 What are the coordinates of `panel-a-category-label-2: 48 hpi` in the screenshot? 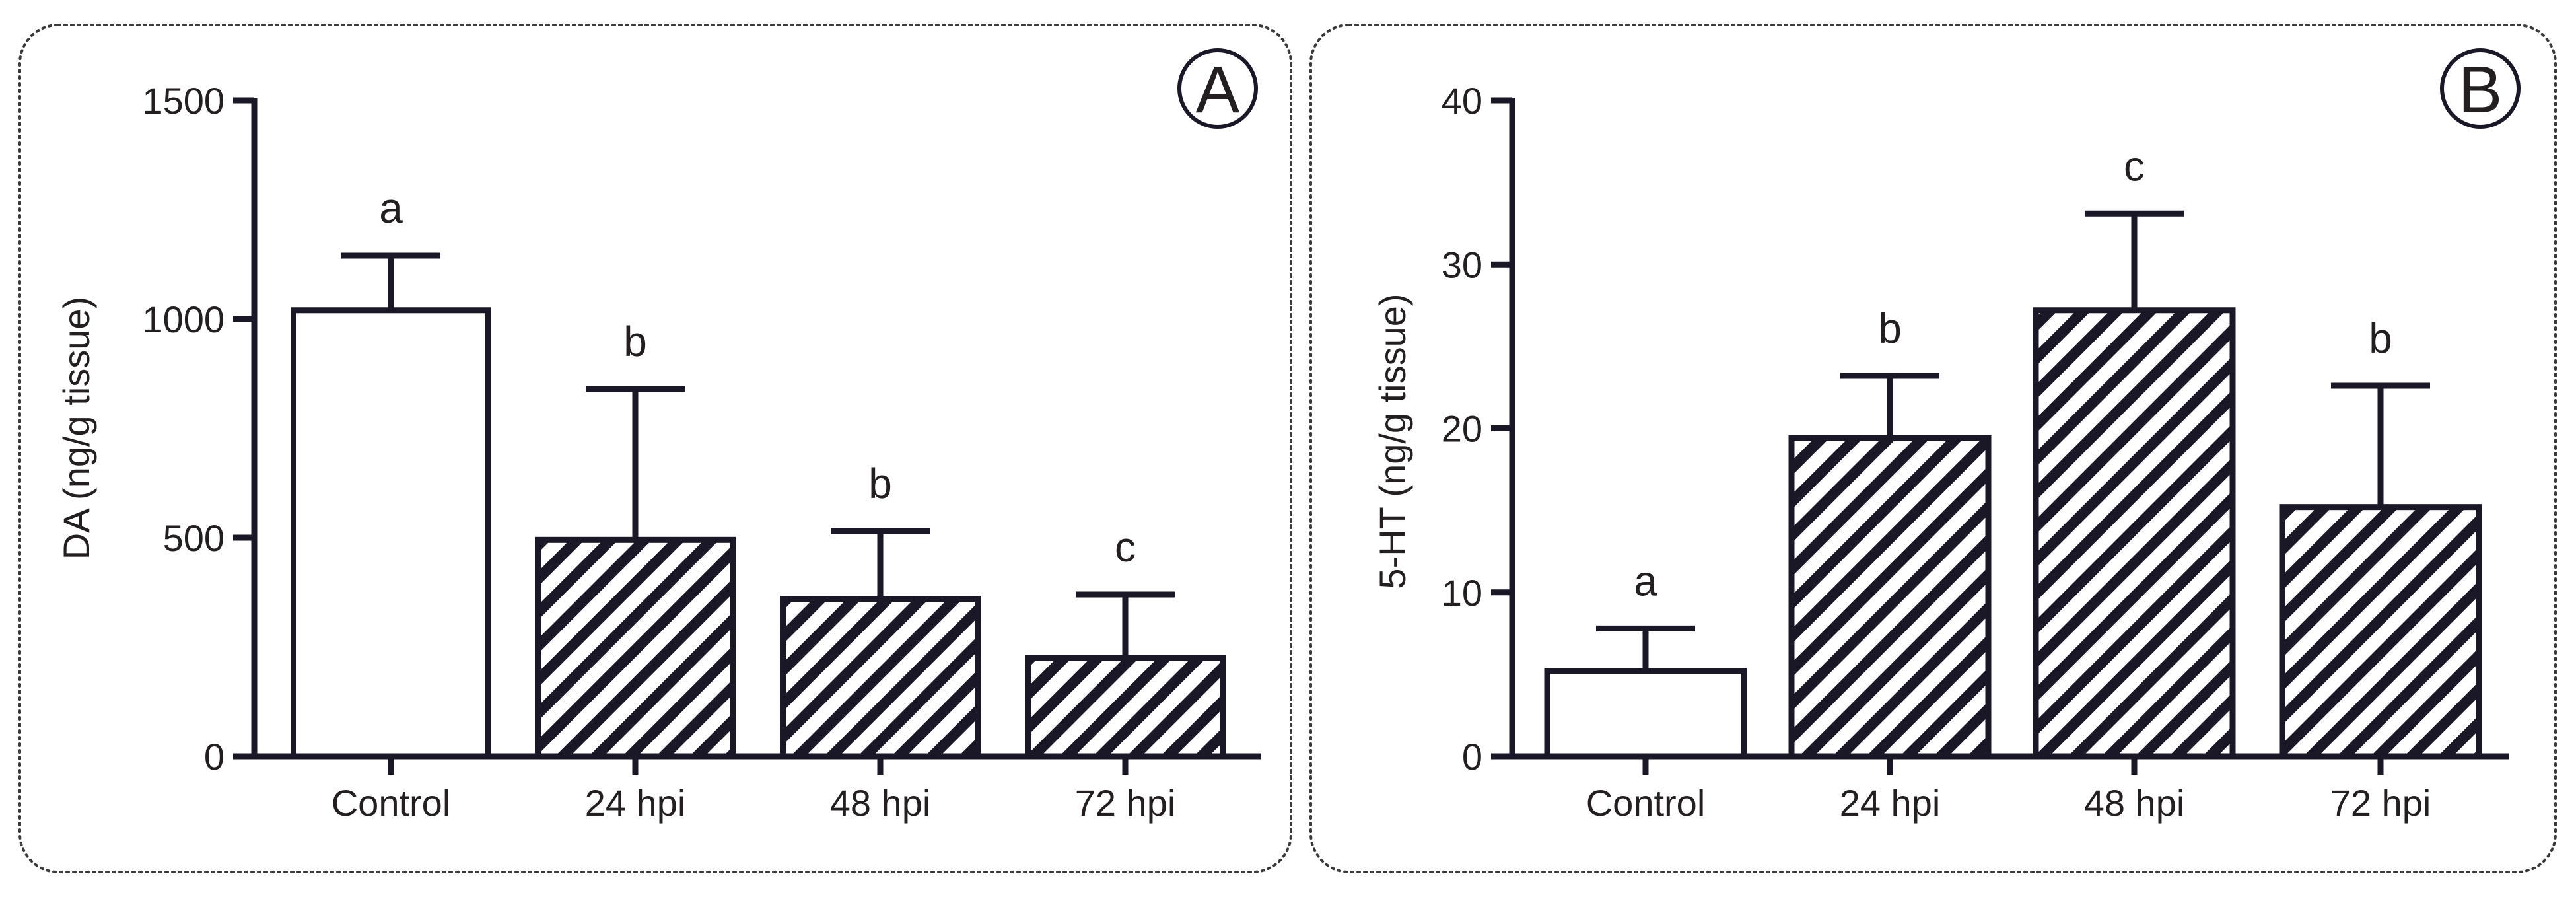 It's located at (881, 803).